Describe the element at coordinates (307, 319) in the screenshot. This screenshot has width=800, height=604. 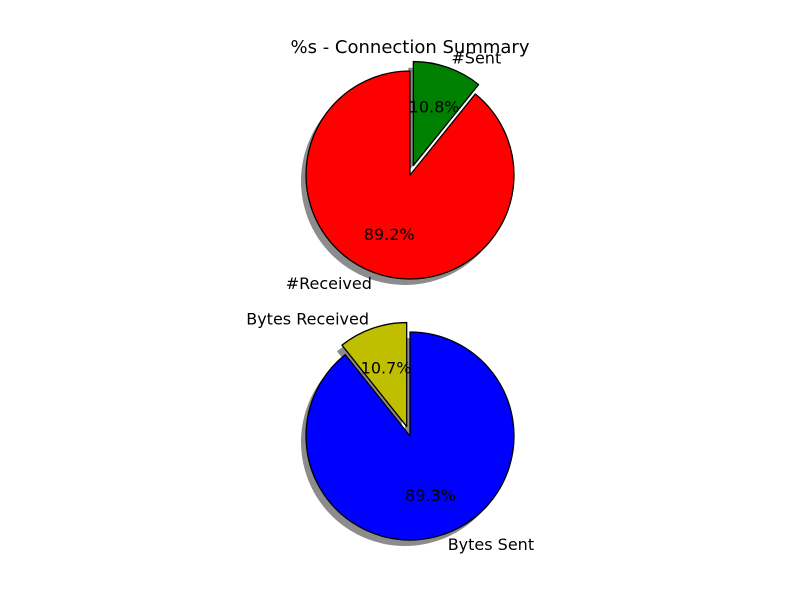
I see `slice-label-bytes-received: Bytes Received` at that location.